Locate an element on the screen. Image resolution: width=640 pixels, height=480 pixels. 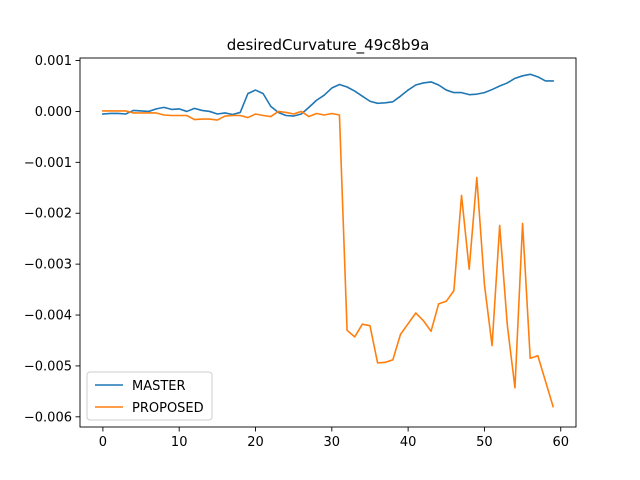
x-tick-label: 40 is located at coordinates (408, 442).